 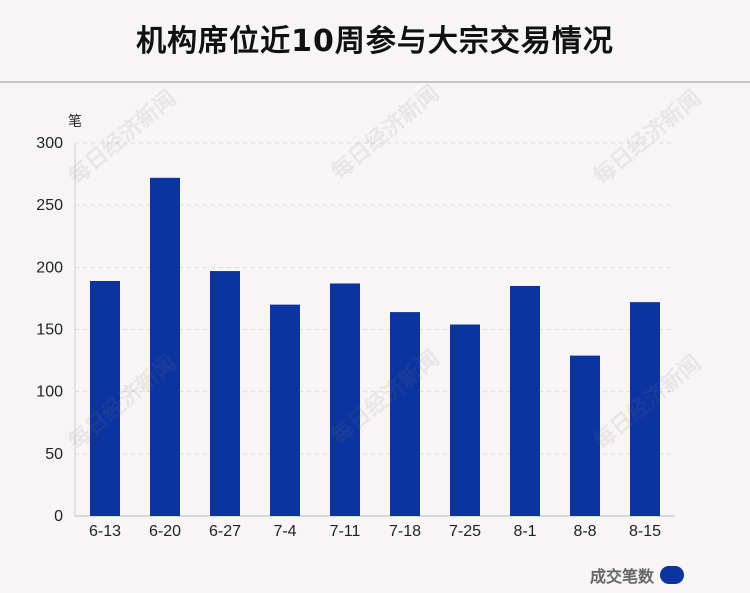 I want to click on legend: 成交笔数, so click(x=637, y=575).